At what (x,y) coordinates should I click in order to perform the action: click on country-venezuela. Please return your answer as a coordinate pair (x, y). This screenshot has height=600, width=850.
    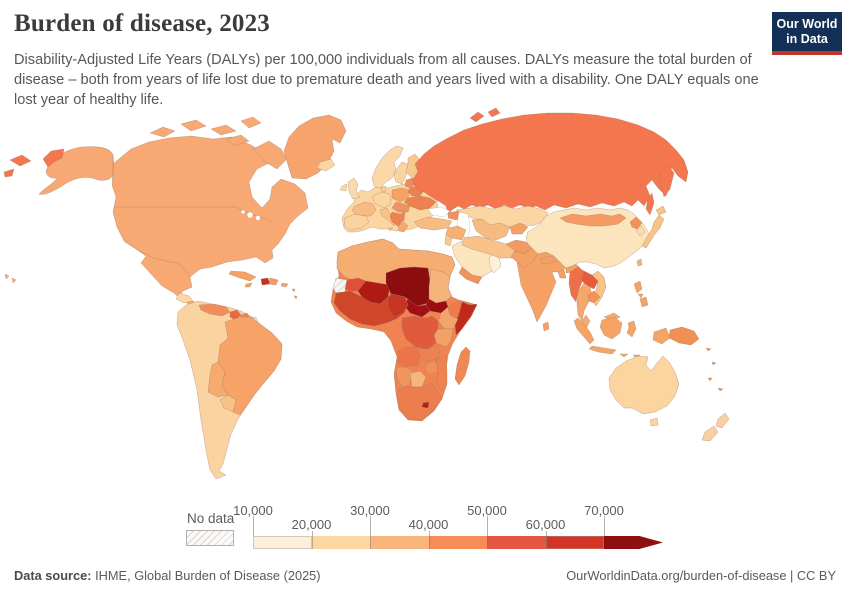
    Looking at the image, I should click on (214, 310).